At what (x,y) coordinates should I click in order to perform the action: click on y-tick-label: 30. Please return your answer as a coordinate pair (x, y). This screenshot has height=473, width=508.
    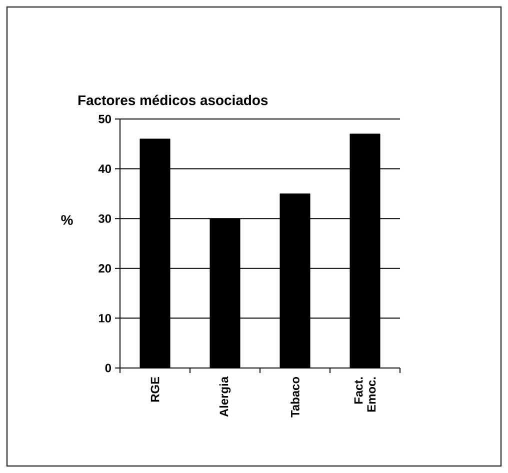
    Looking at the image, I should click on (104, 218).